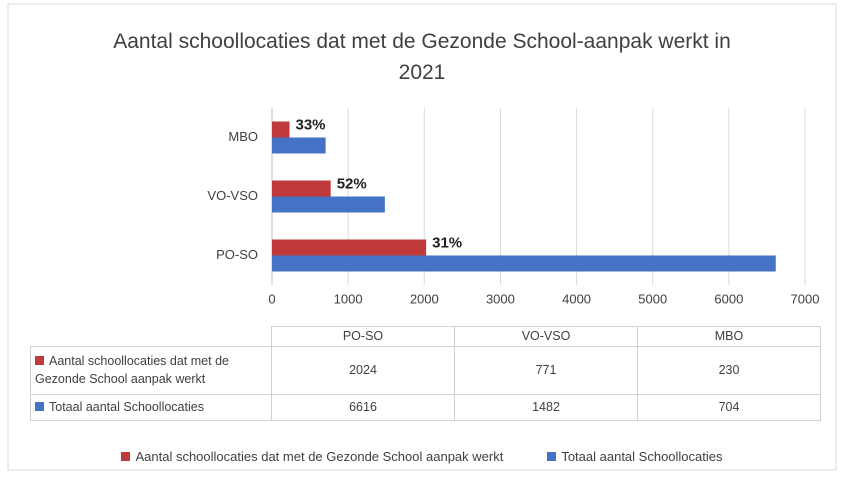  I want to click on x-tick-label: 5000, so click(652, 298).